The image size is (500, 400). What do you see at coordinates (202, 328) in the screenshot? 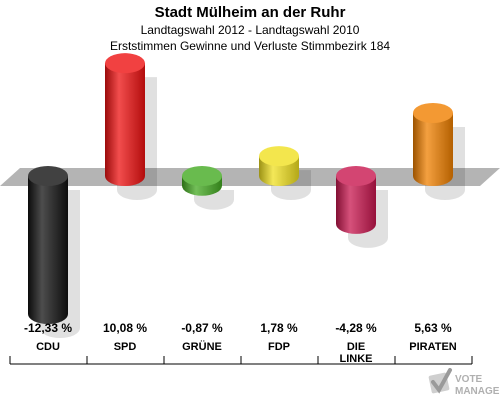
I see `value-label: -0,87 %` at bounding box center [202, 328].